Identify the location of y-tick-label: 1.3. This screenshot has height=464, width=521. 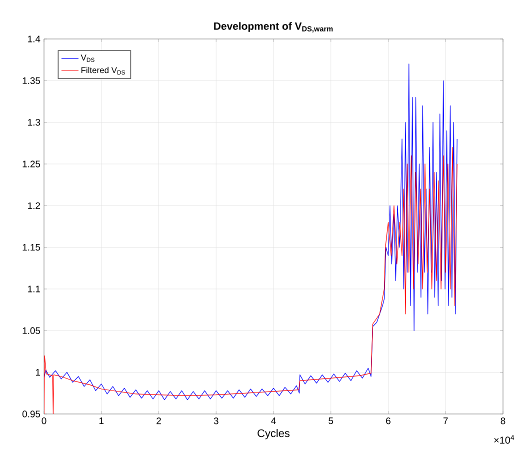
(34, 122).